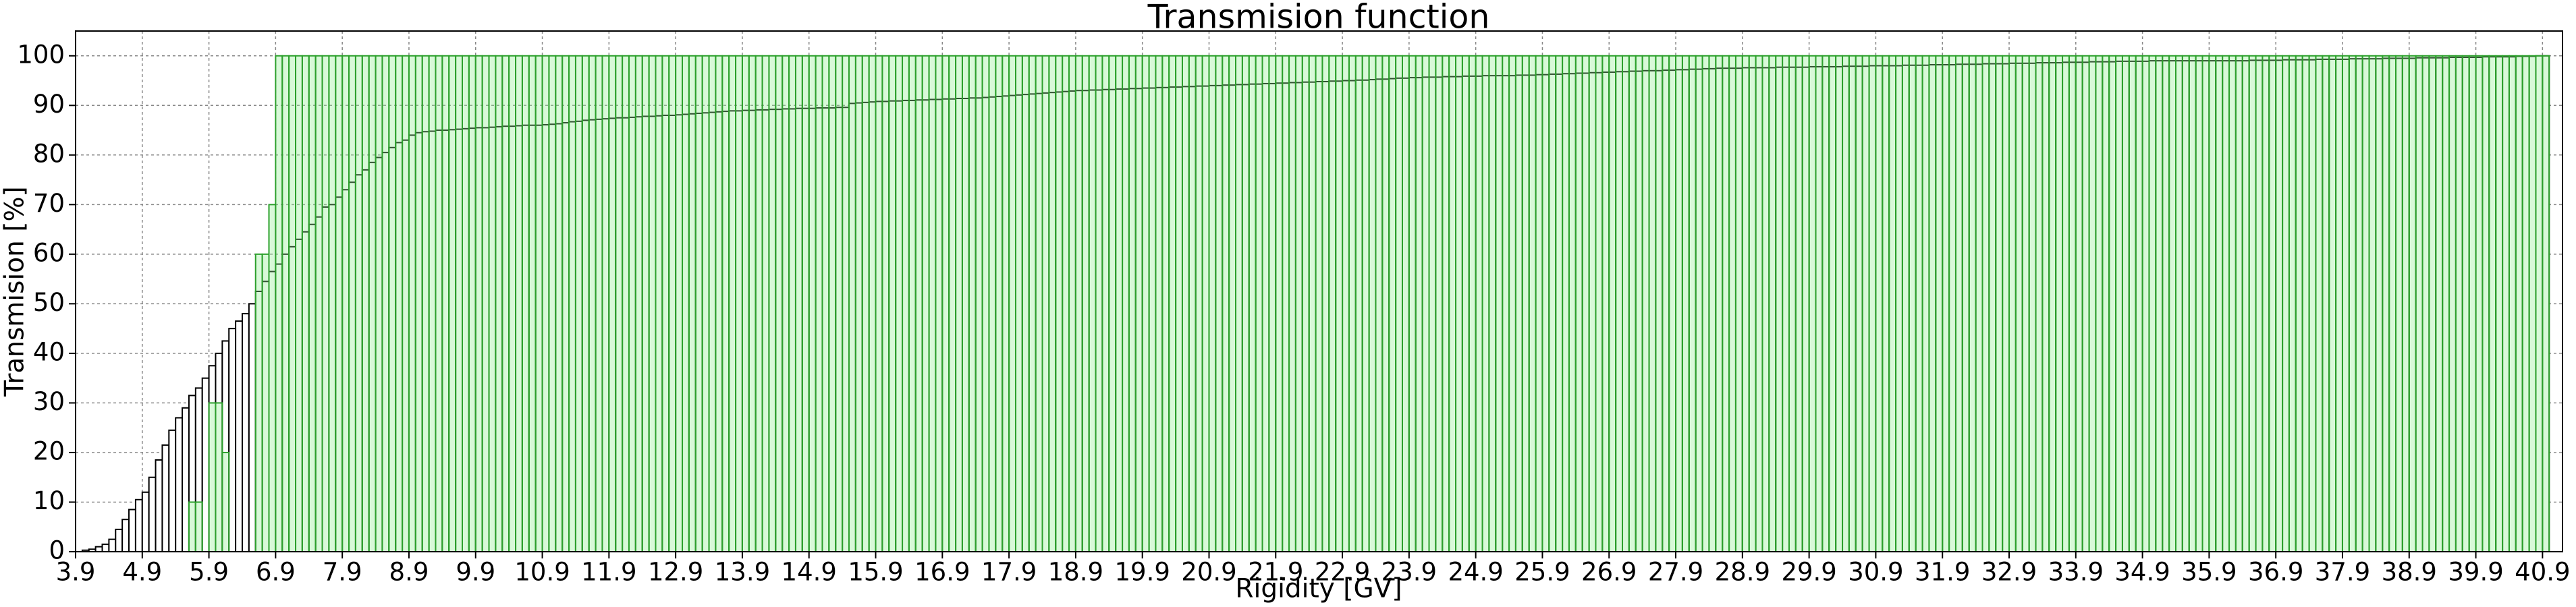 This screenshot has width=2576, height=607. Describe the element at coordinates (475, 572) in the screenshot. I see `x-tick-label: 9.9` at that location.